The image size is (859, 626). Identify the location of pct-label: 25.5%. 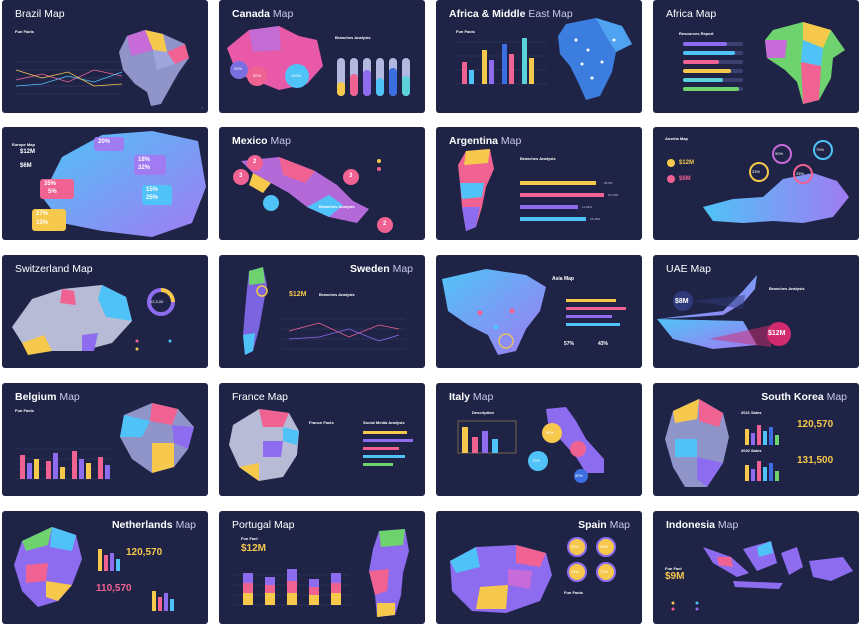
(608, 183).